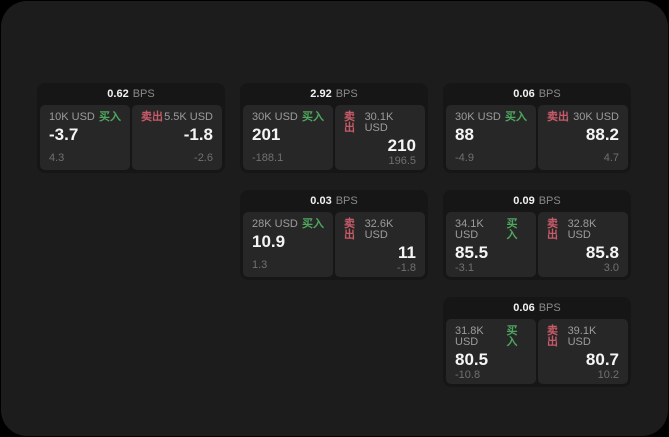 The width and height of the screenshot is (669, 437). What do you see at coordinates (464, 158) in the screenshot?
I see `buy-delta: -4.9` at bounding box center [464, 158].